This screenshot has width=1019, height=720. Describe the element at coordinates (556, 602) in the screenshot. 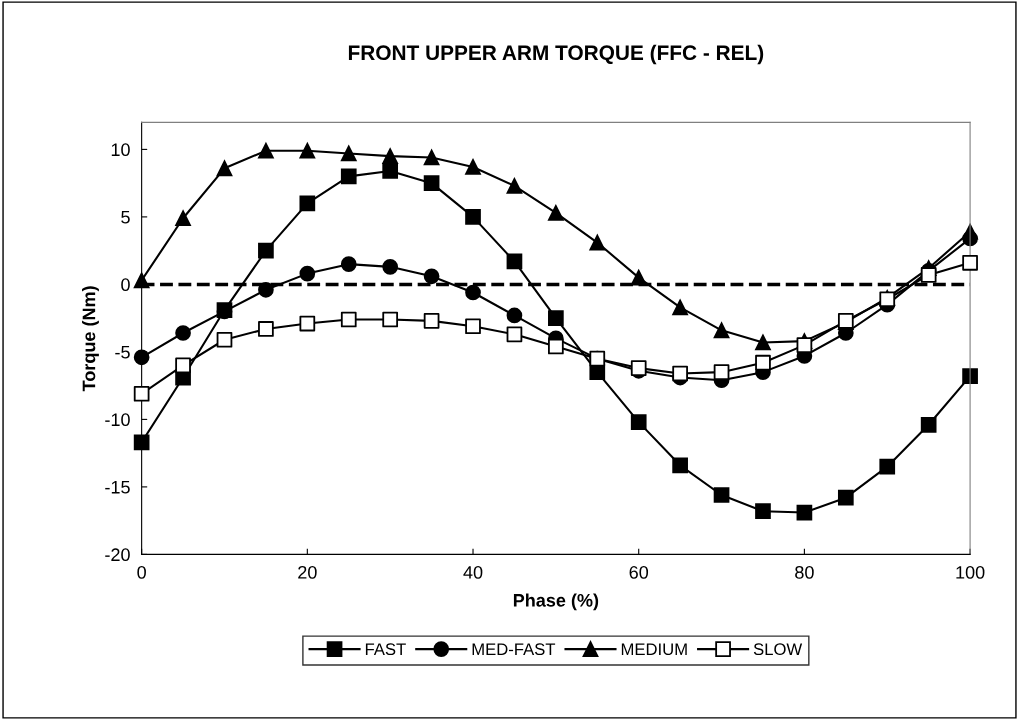

I see `x-axis-title: Phase (%)` at that location.